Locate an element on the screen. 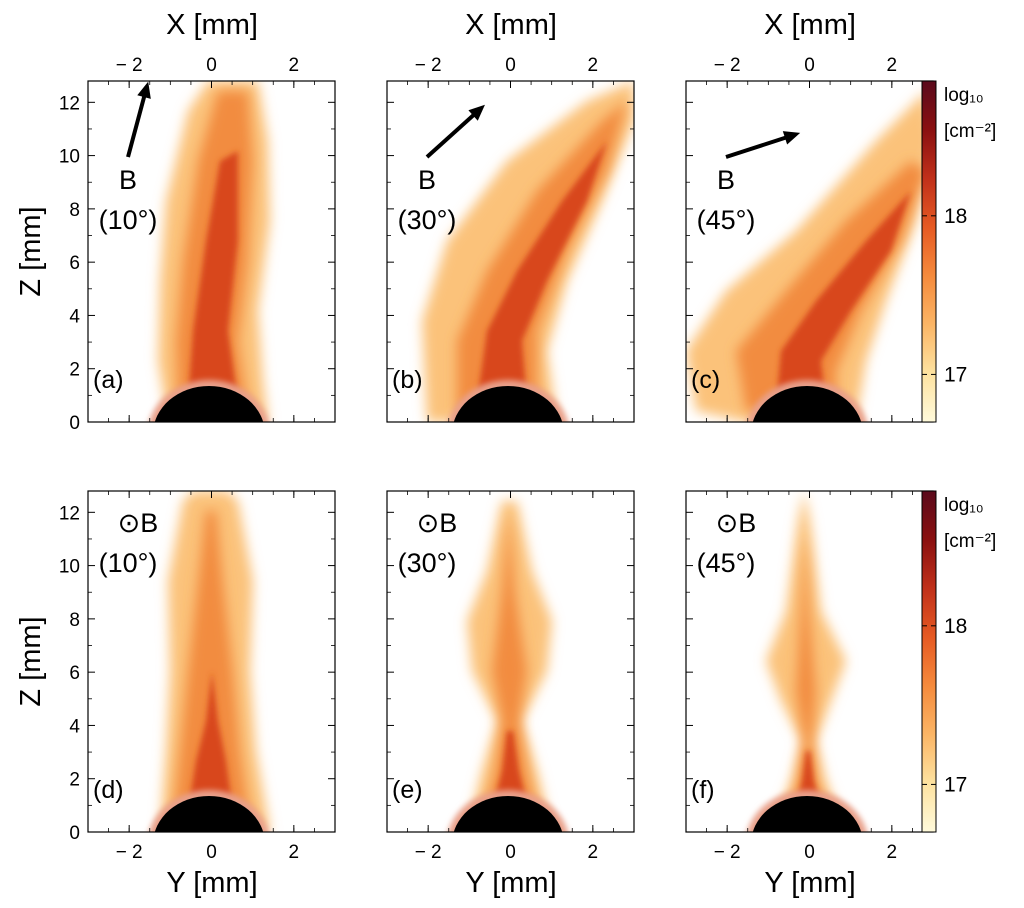 The image size is (1024, 908). colorbar-label: [cm⁻²] is located at coordinates (970, 541).